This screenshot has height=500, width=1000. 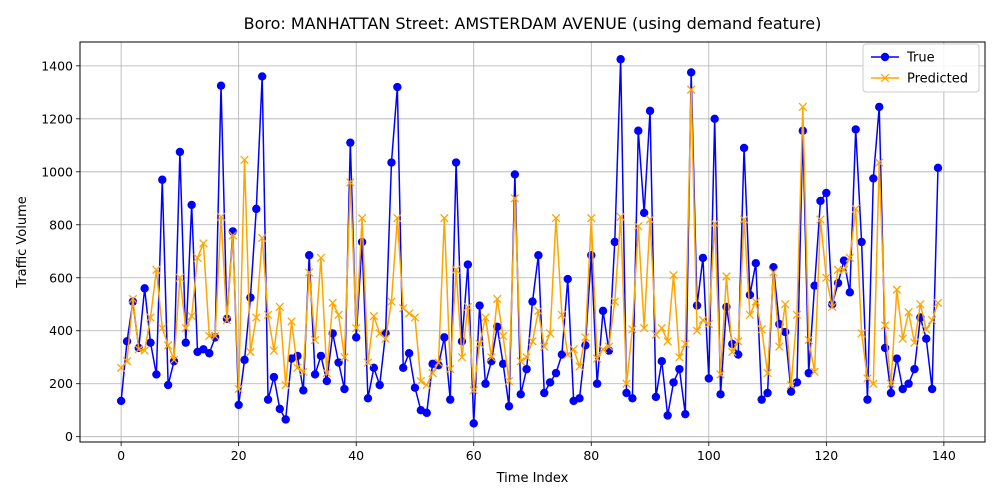 What do you see at coordinates (532, 478) in the screenshot?
I see `x-axis-title: Time Index` at bounding box center [532, 478].